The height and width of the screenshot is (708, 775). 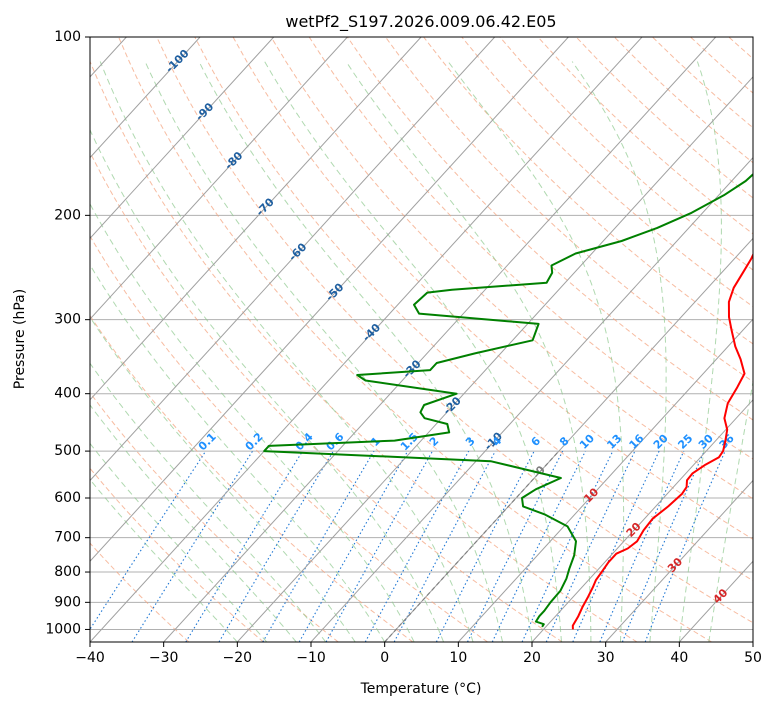 What do you see at coordinates (679, 658) in the screenshot?
I see `x-tick-label: 40` at bounding box center [679, 658].